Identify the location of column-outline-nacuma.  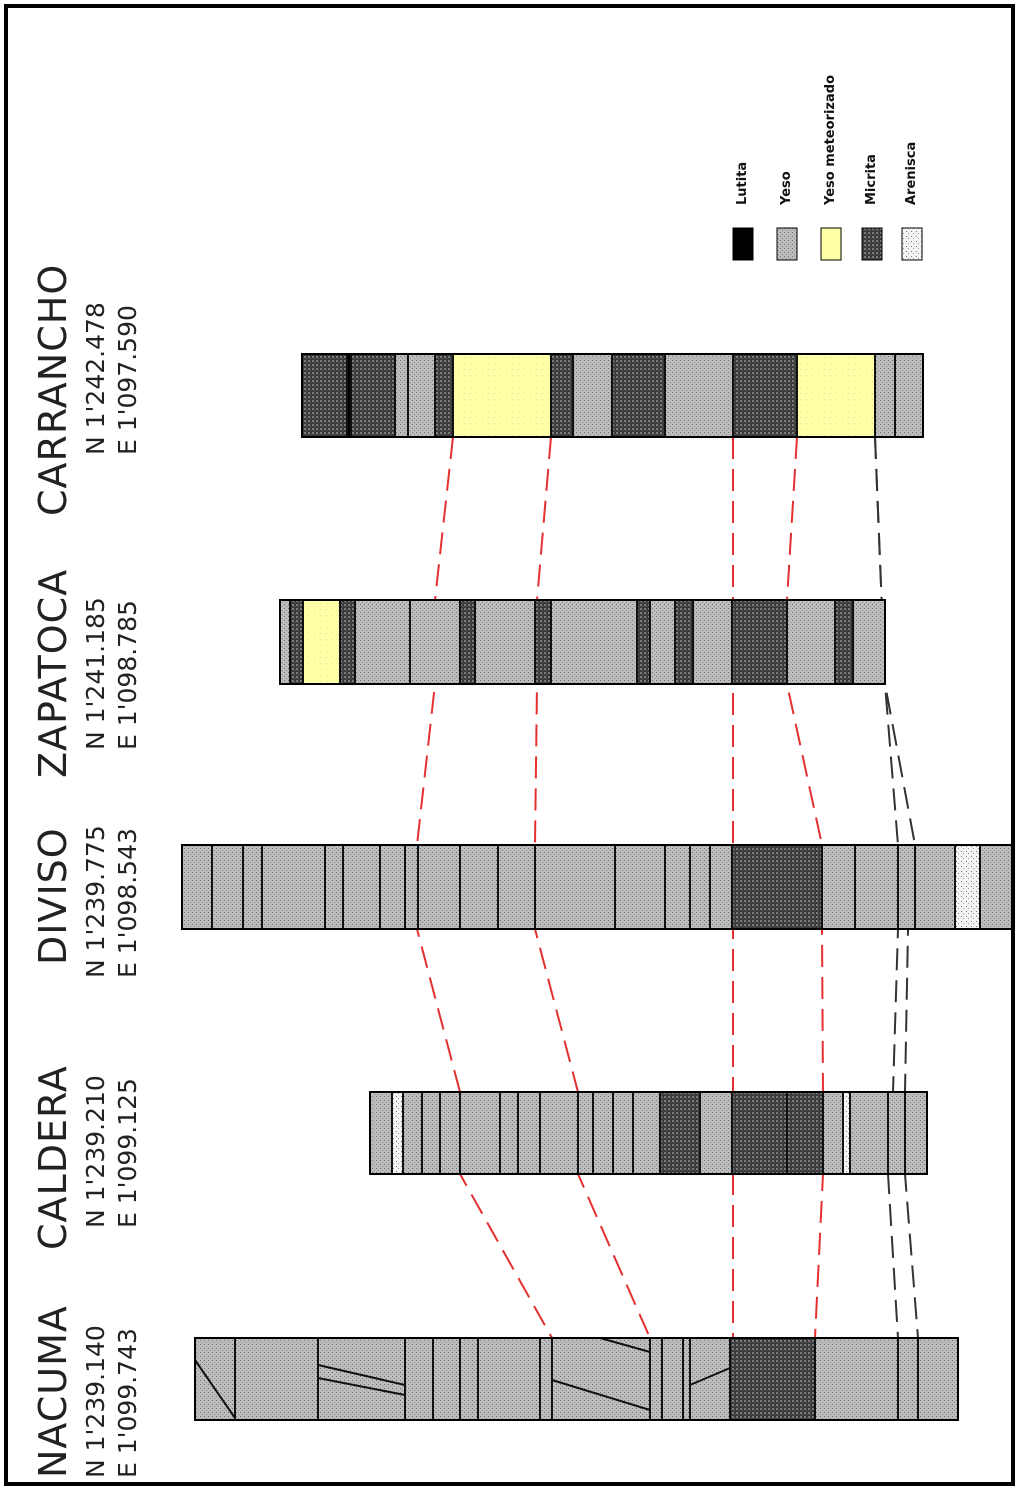
(576, 1379).